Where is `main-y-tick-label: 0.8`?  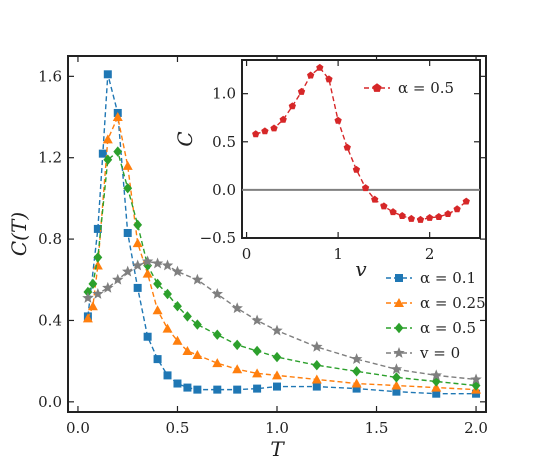 main-y-tick-label: 0.8 is located at coordinates (50, 239).